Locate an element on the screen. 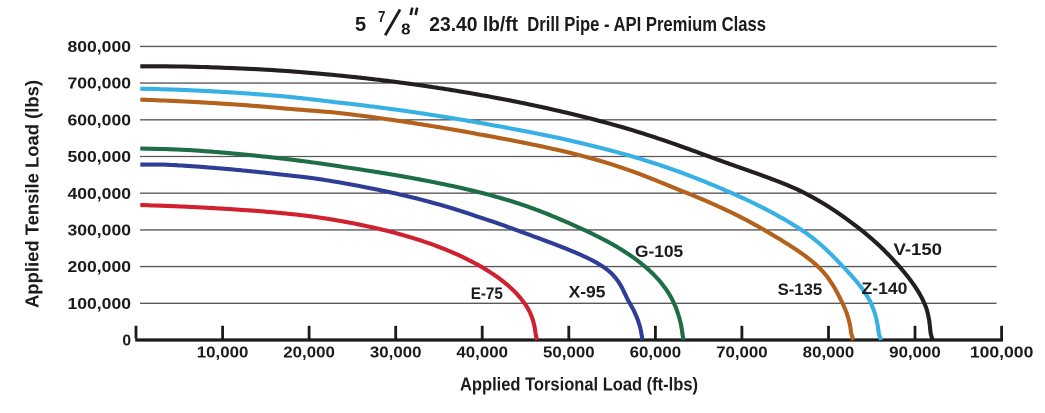 The image size is (1045, 413). svg-text: 800,000 is located at coordinates (100, 47).